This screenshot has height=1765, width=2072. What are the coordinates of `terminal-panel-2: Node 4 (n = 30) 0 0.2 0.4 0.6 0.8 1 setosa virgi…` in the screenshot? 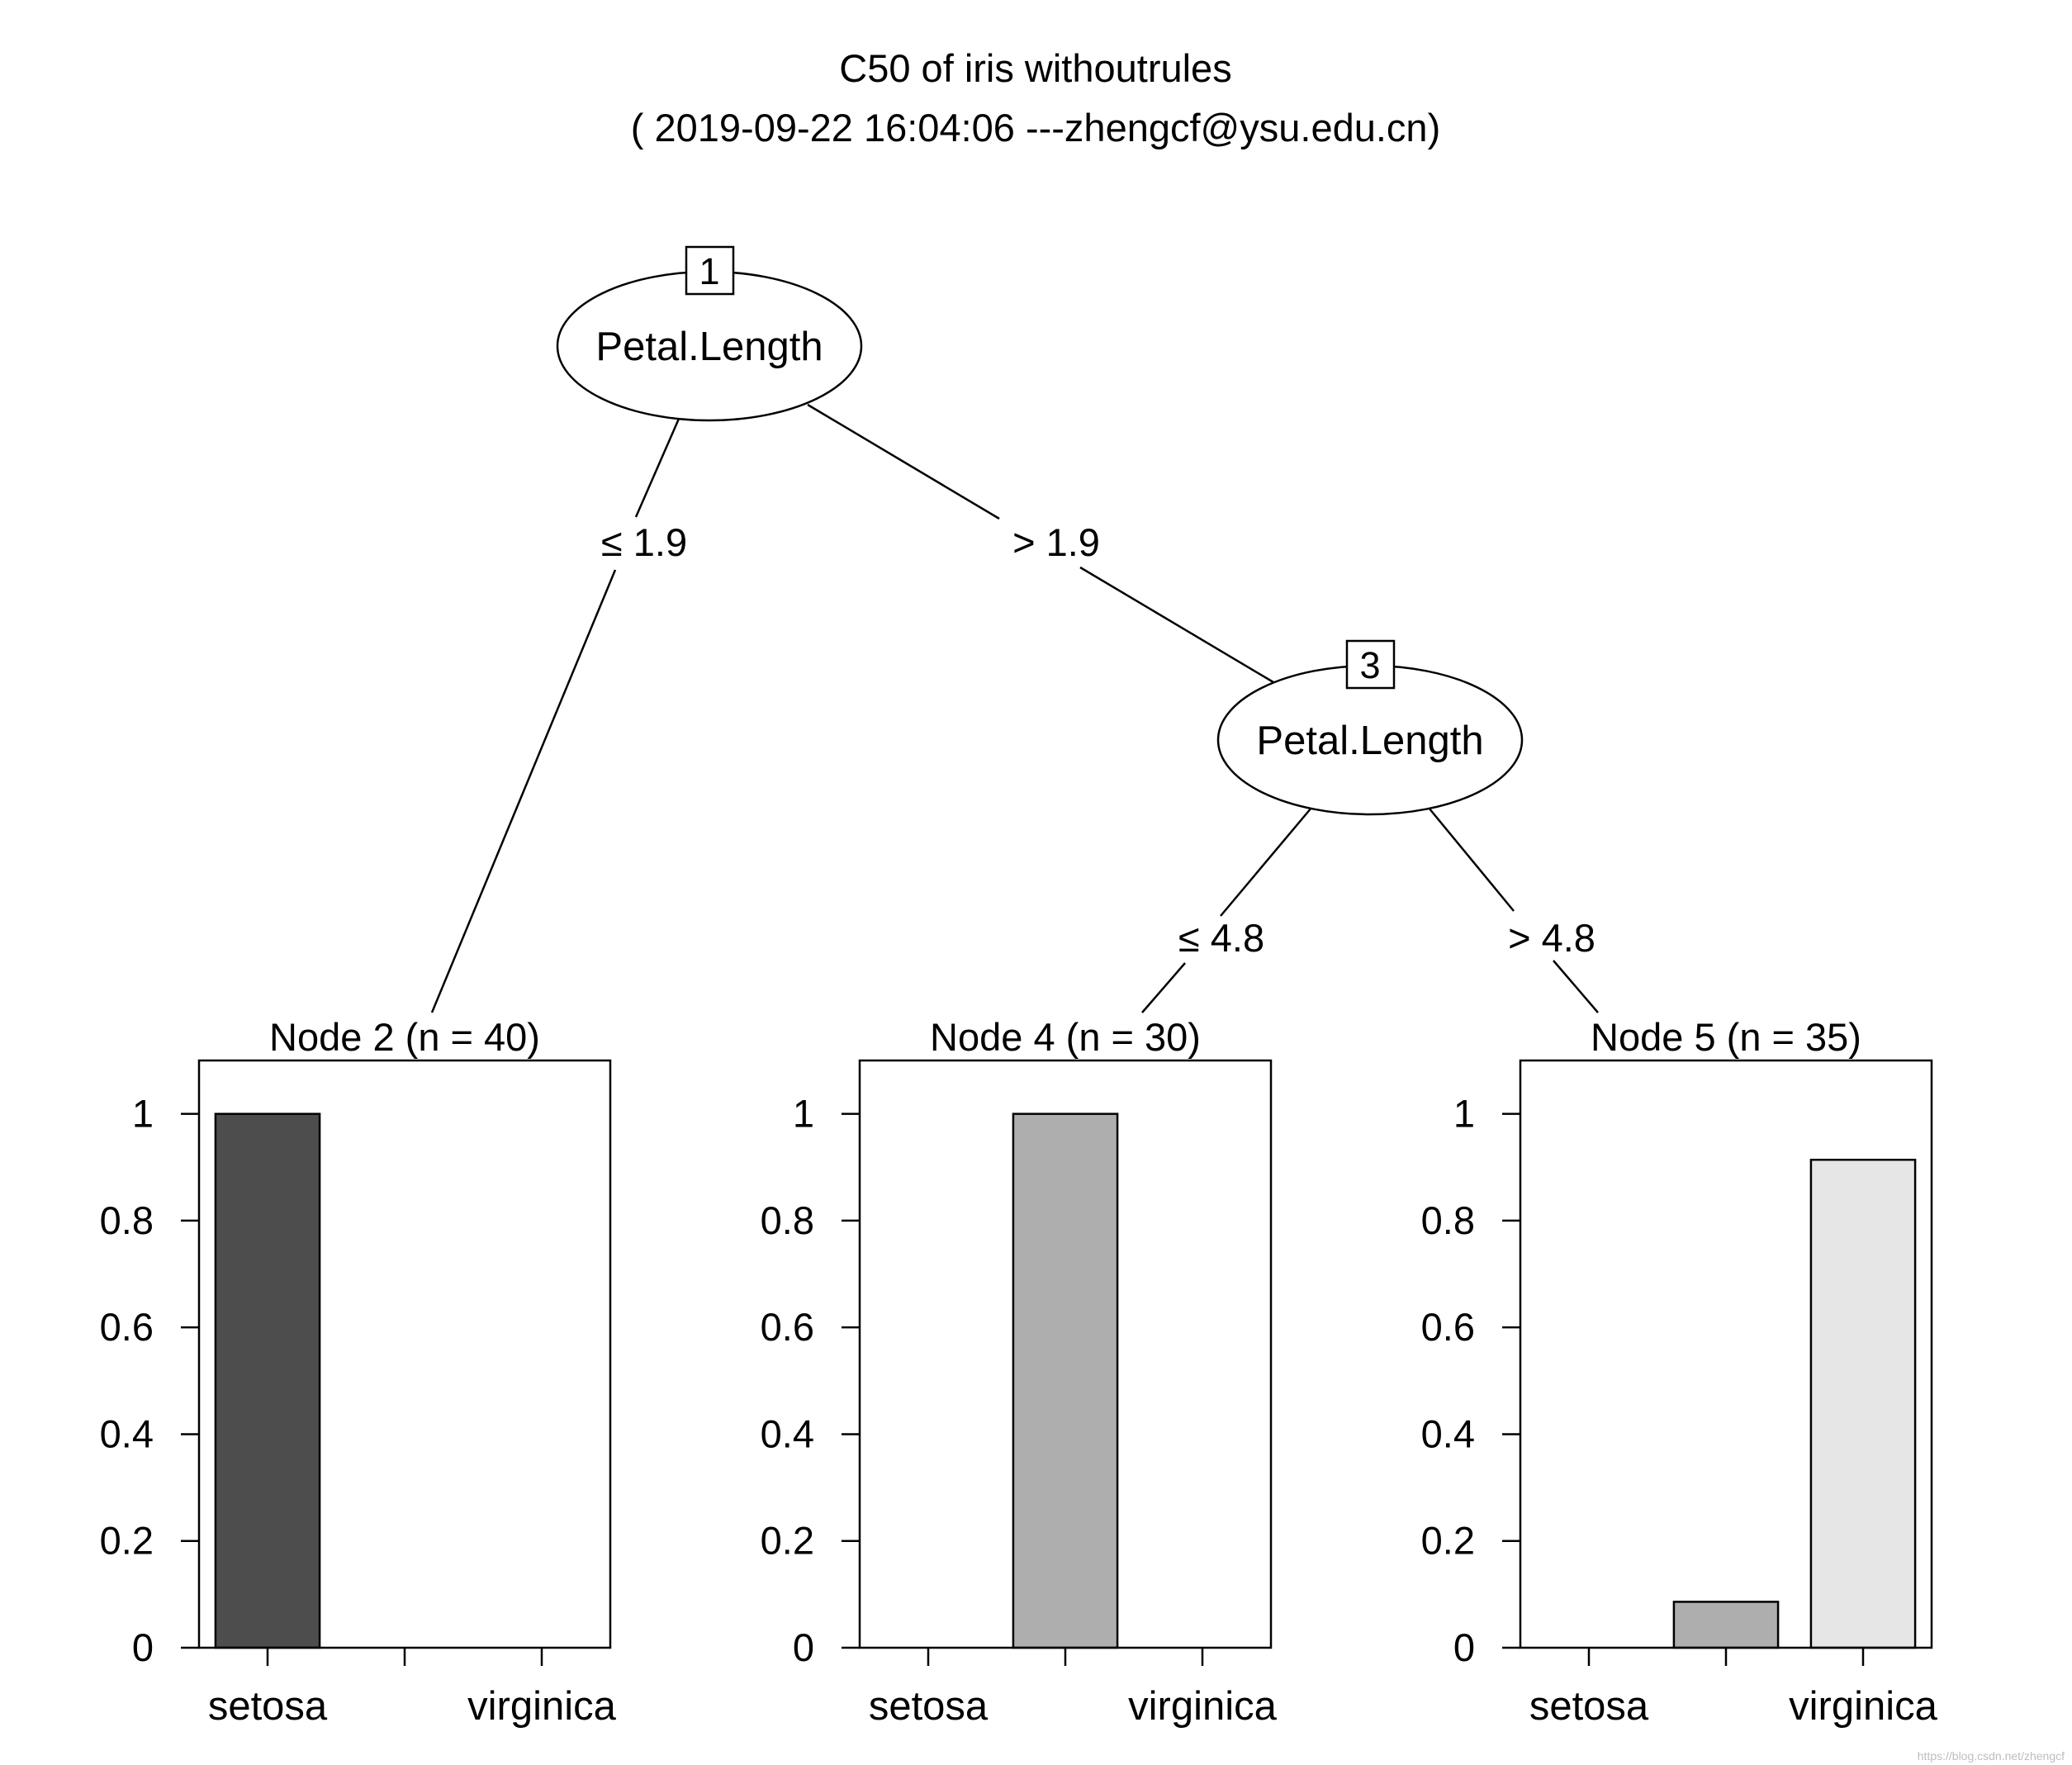 It's located at (1019, 1372).